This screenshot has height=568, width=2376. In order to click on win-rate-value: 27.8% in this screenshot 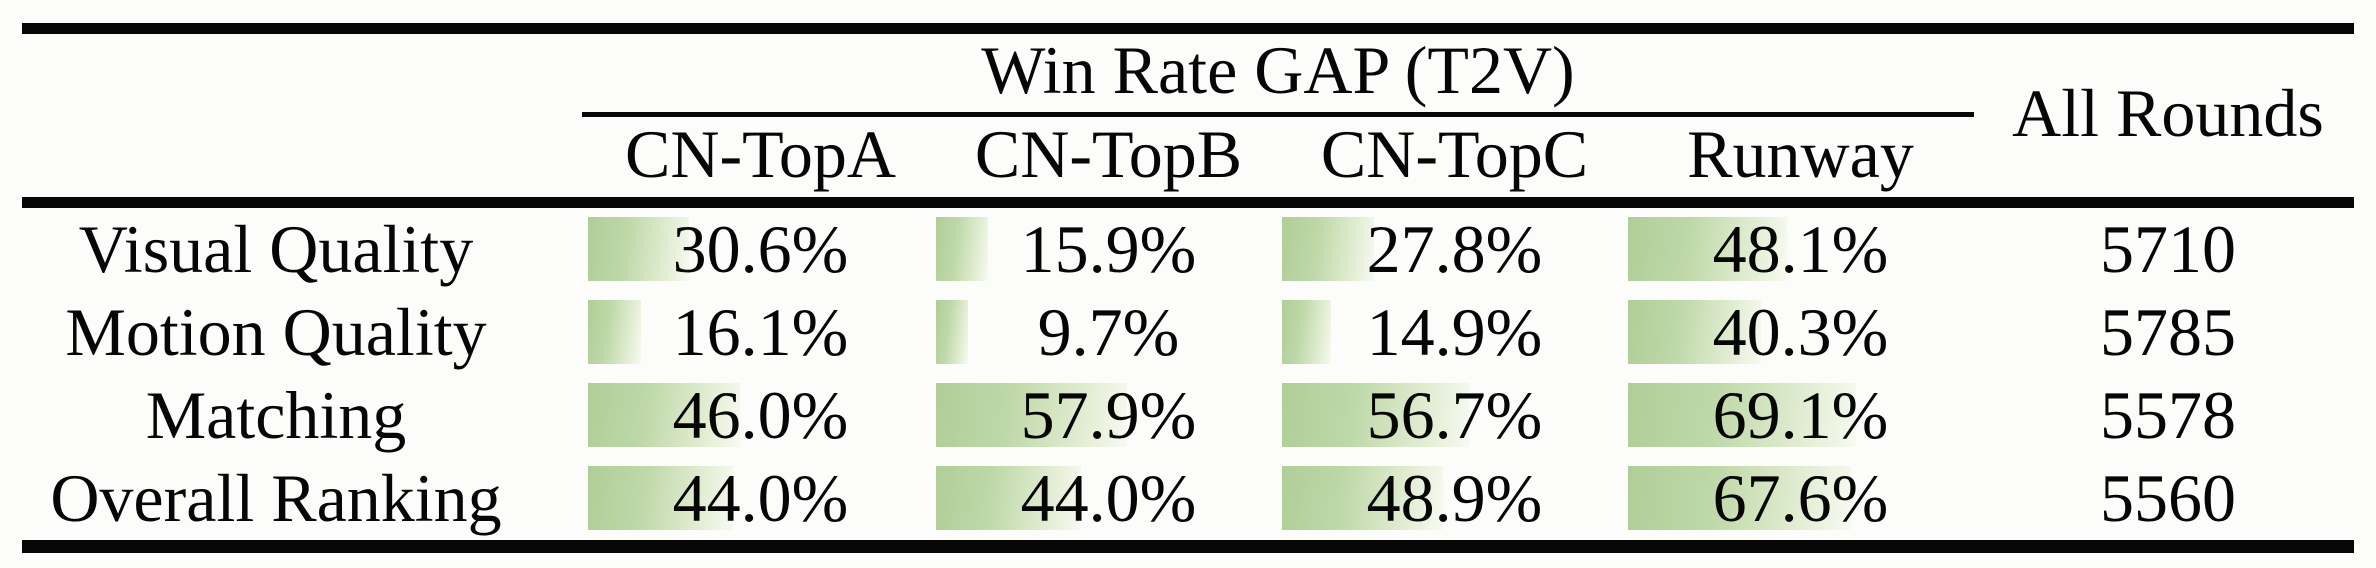, I will do `click(1454, 249)`.